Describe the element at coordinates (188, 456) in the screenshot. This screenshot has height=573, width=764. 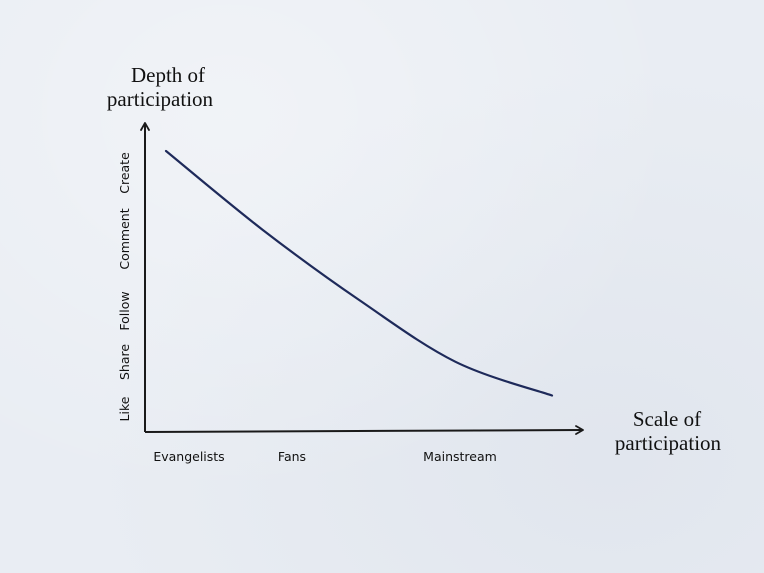
I see `x-category-evangelists: Evangelists` at that location.